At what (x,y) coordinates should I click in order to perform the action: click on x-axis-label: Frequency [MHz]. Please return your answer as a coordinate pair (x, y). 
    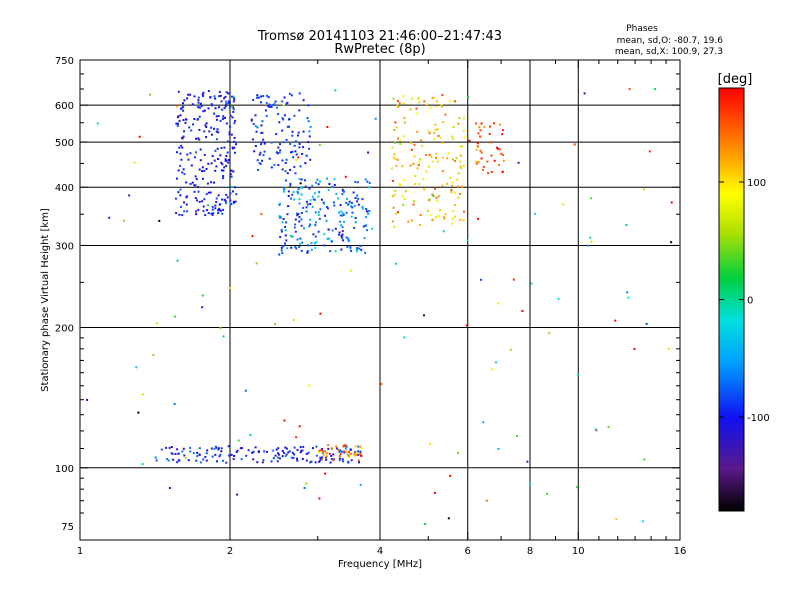
    Looking at the image, I should click on (380, 564).